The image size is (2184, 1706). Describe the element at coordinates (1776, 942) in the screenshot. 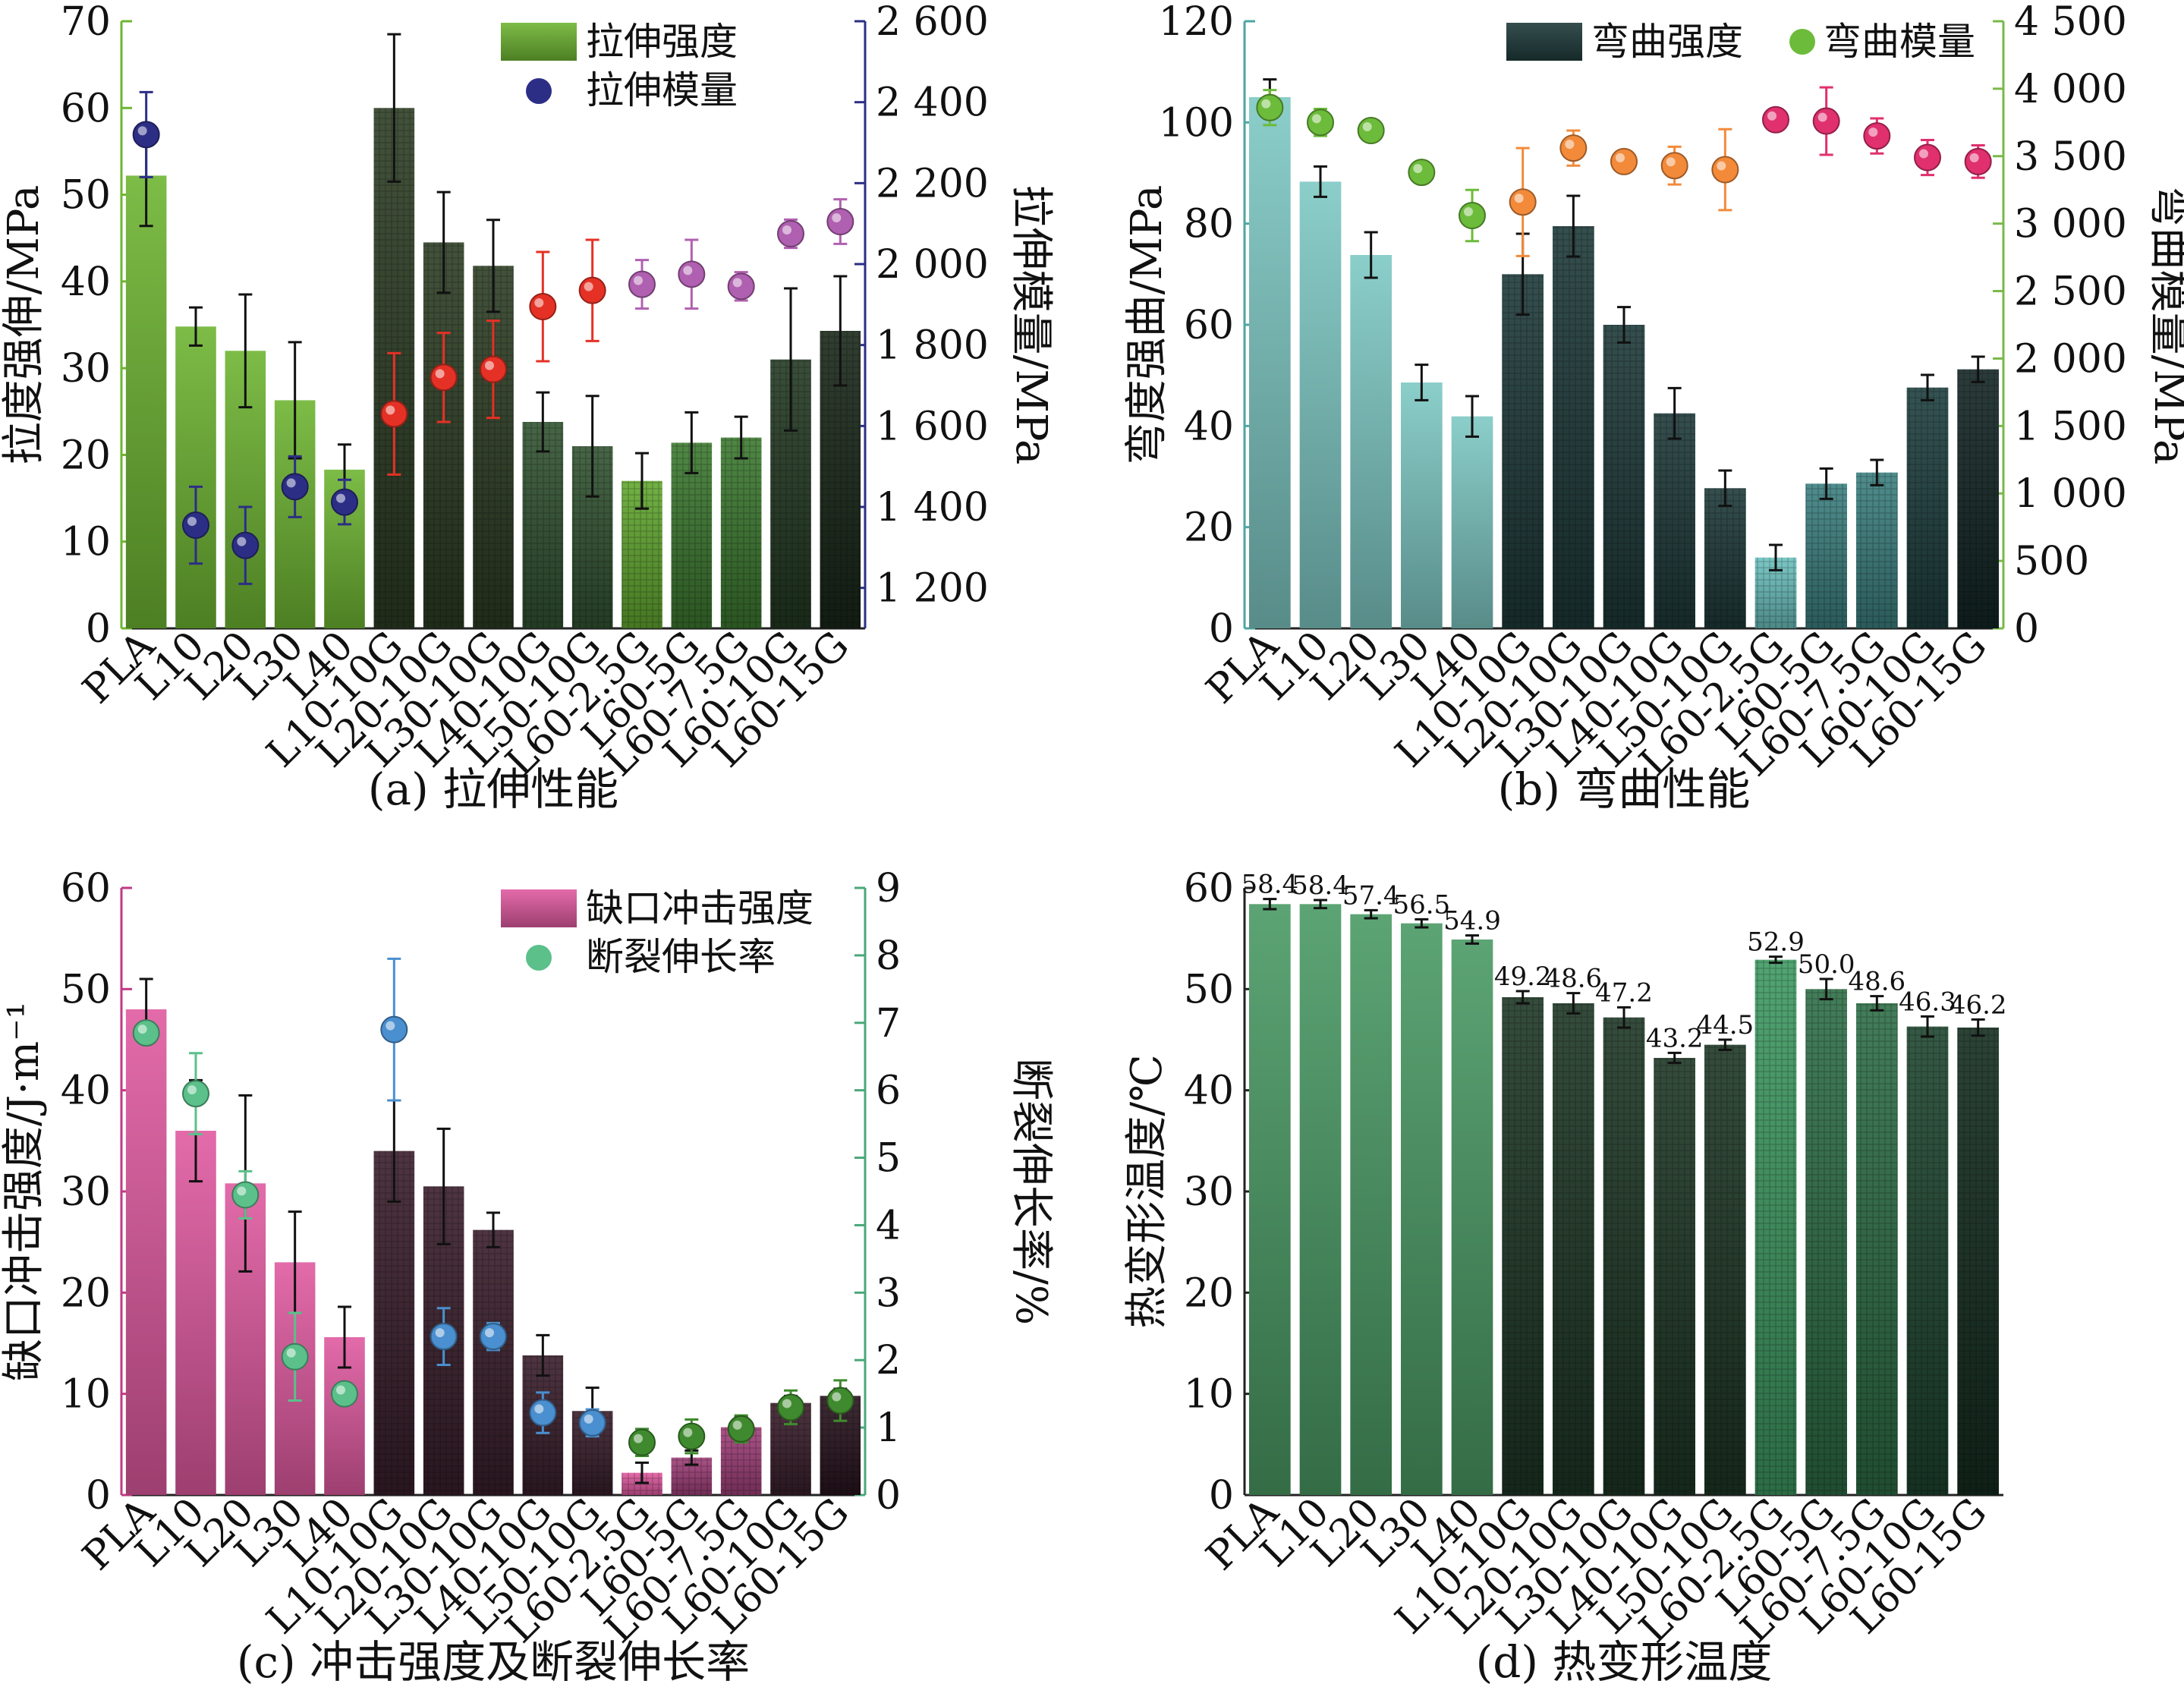

I see `bar-data-label: 52.9` at that location.